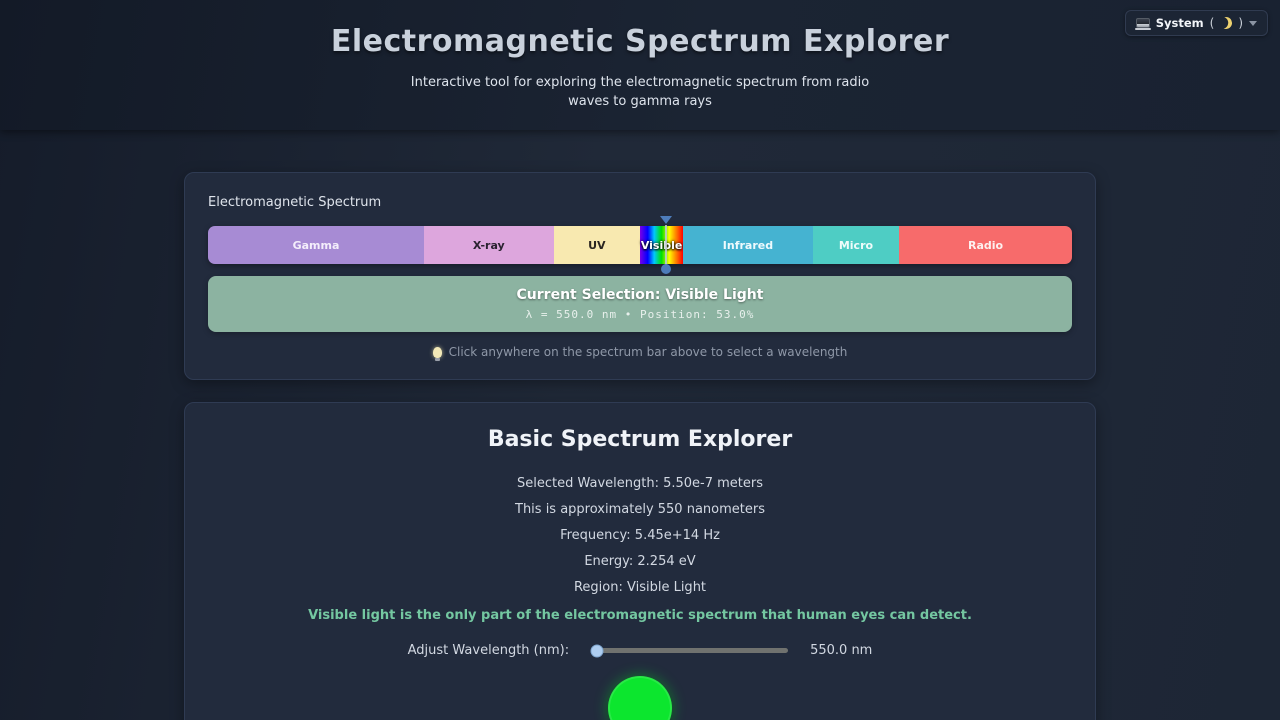 The height and width of the screenshot is (720, 1280). I want to click on spectrum-bar-wrap: Gamma X-ray UV Visible Infrared Micro Radio, so click(640, 245).